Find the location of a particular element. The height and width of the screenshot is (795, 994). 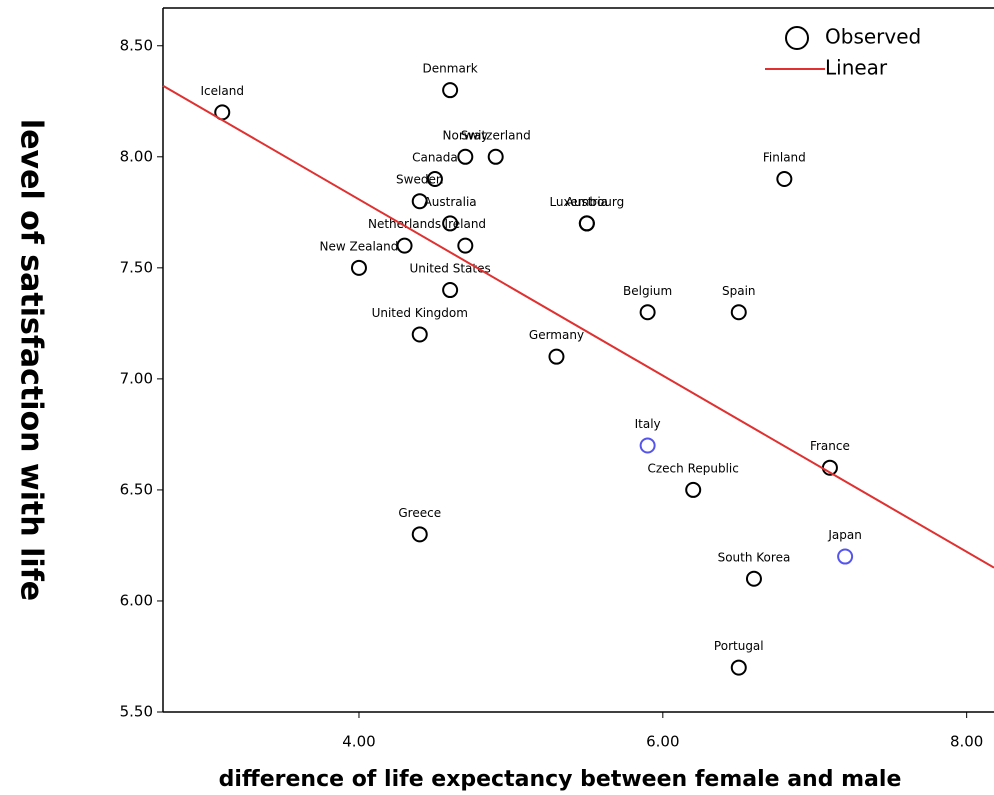

point-label: Spain is located at coordinates (739, 291).